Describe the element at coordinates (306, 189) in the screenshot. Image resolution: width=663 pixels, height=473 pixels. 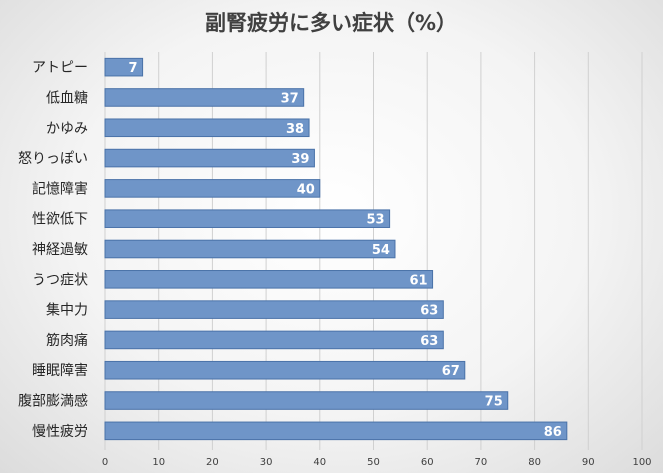
I see `data-label: 40` at that location.